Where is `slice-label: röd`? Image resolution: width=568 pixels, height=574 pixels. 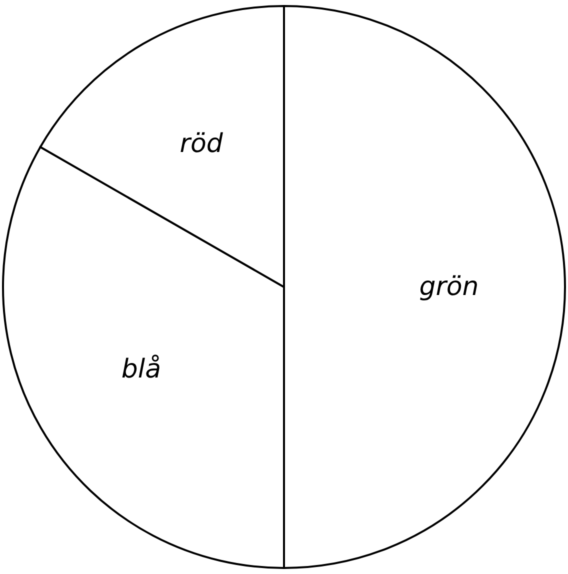
slice-label: röd is located at coordinates (202, 144).